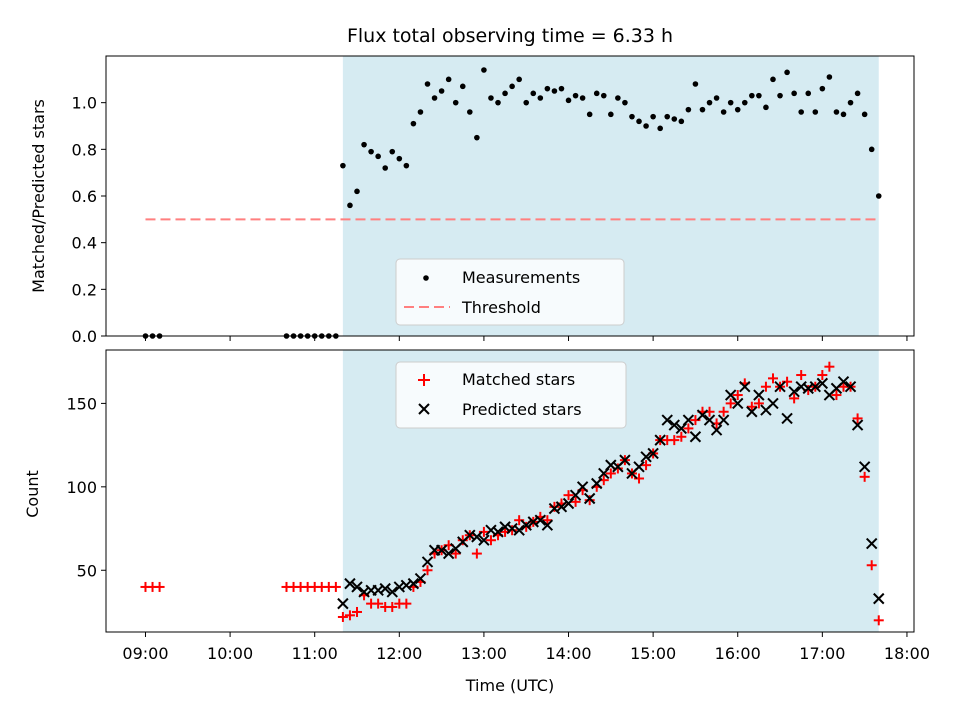 The width and height of the screenshot is (960, 720). Describe the element at coordinates (84, 289) in the screenshot. I see `top-ytick-label: 0.2` at that location.